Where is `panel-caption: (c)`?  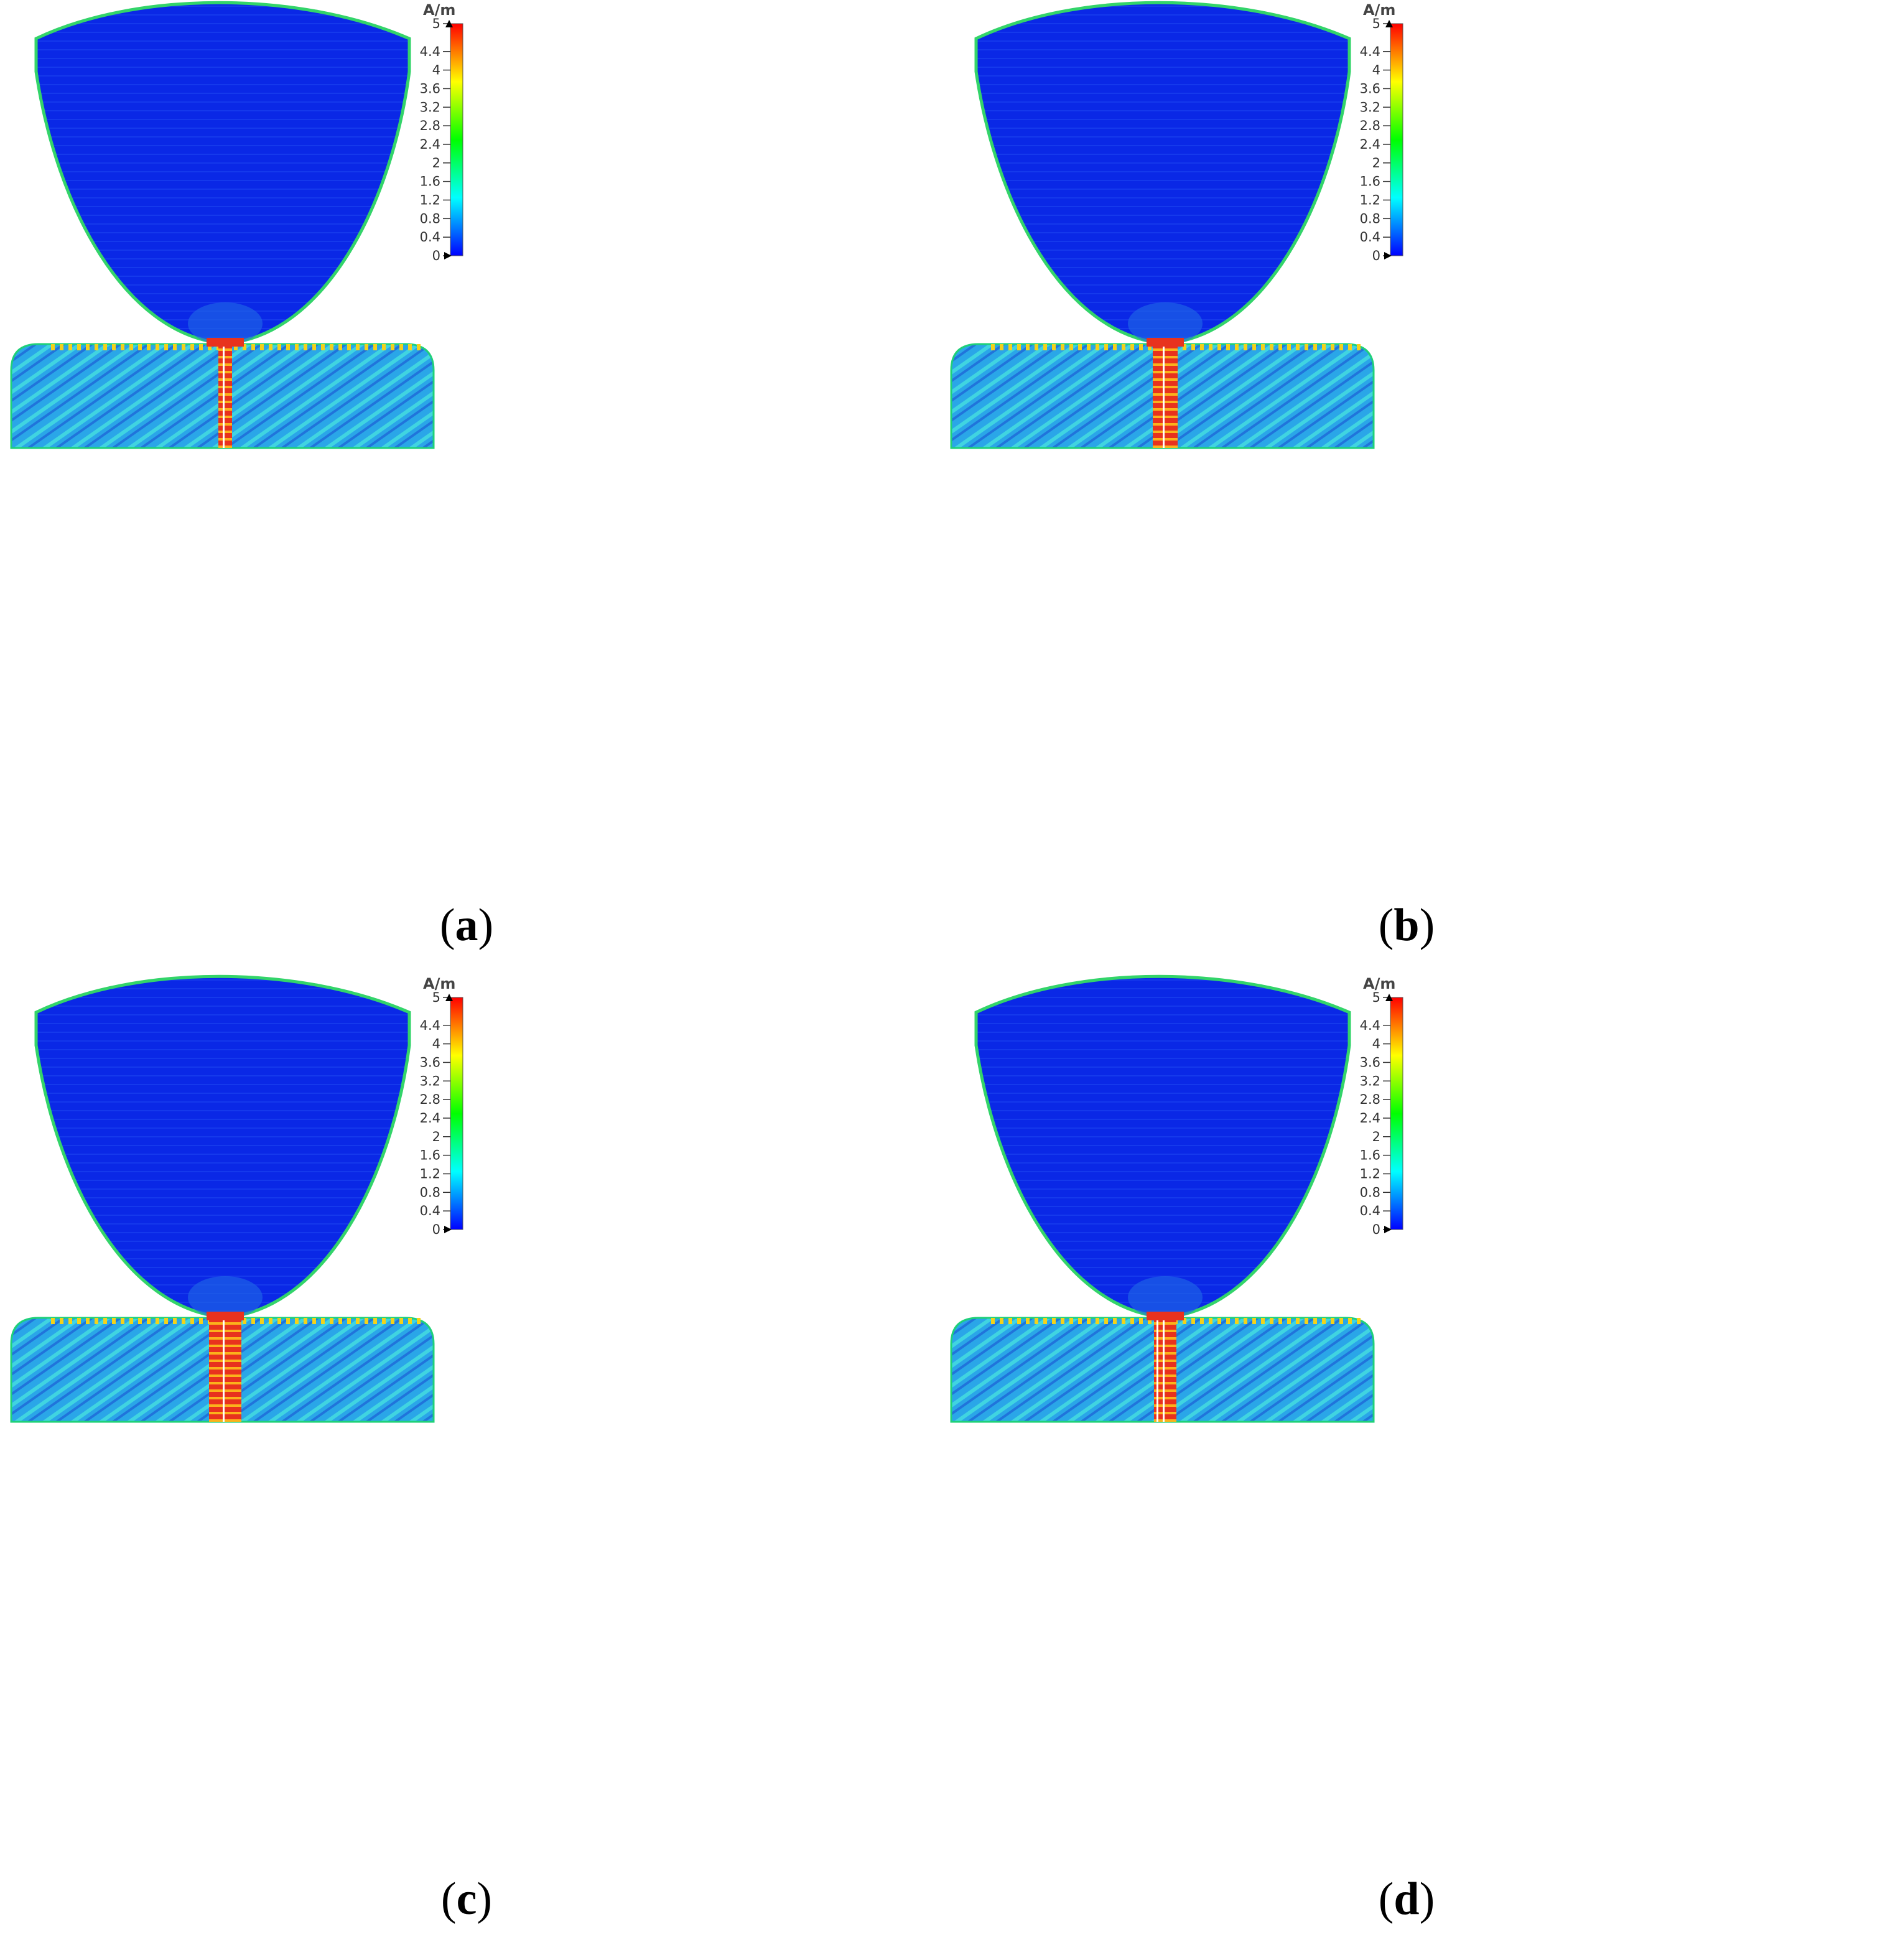
panel-caption: (c) is located at coordinates (466, 1900).